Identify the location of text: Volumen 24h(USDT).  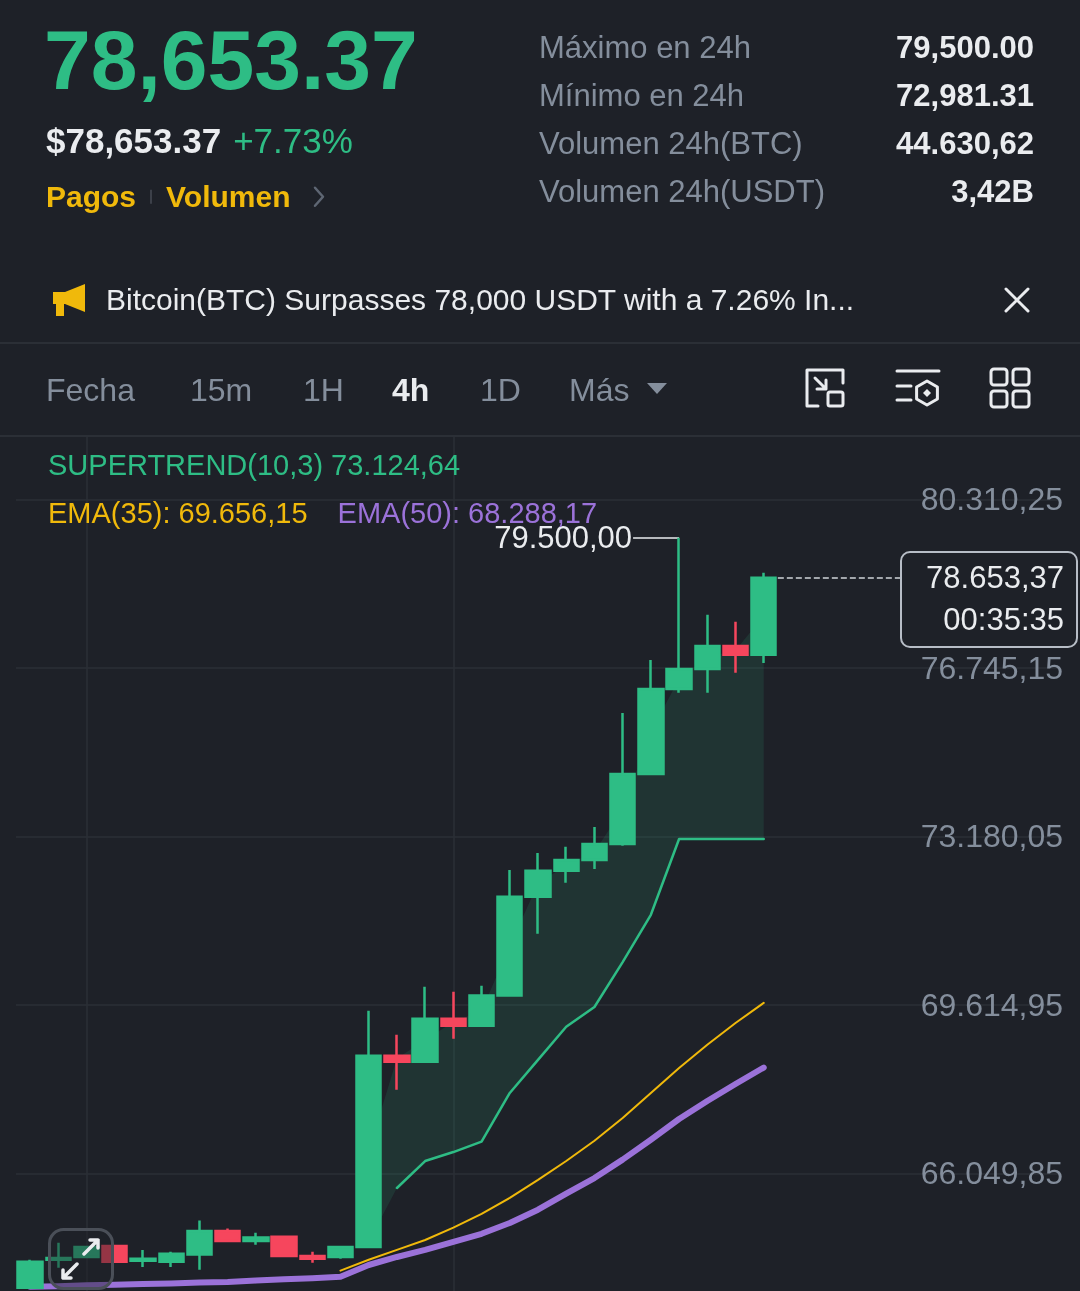
(682, 192).